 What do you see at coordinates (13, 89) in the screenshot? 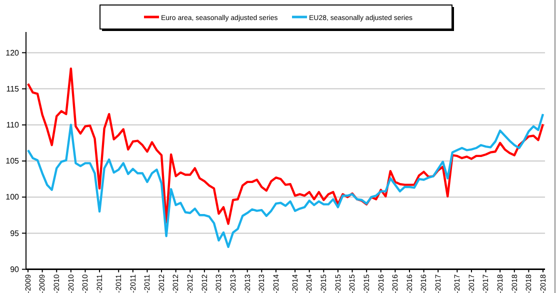
I see `y-tick-label: 115` at bounding box center [13, 89].